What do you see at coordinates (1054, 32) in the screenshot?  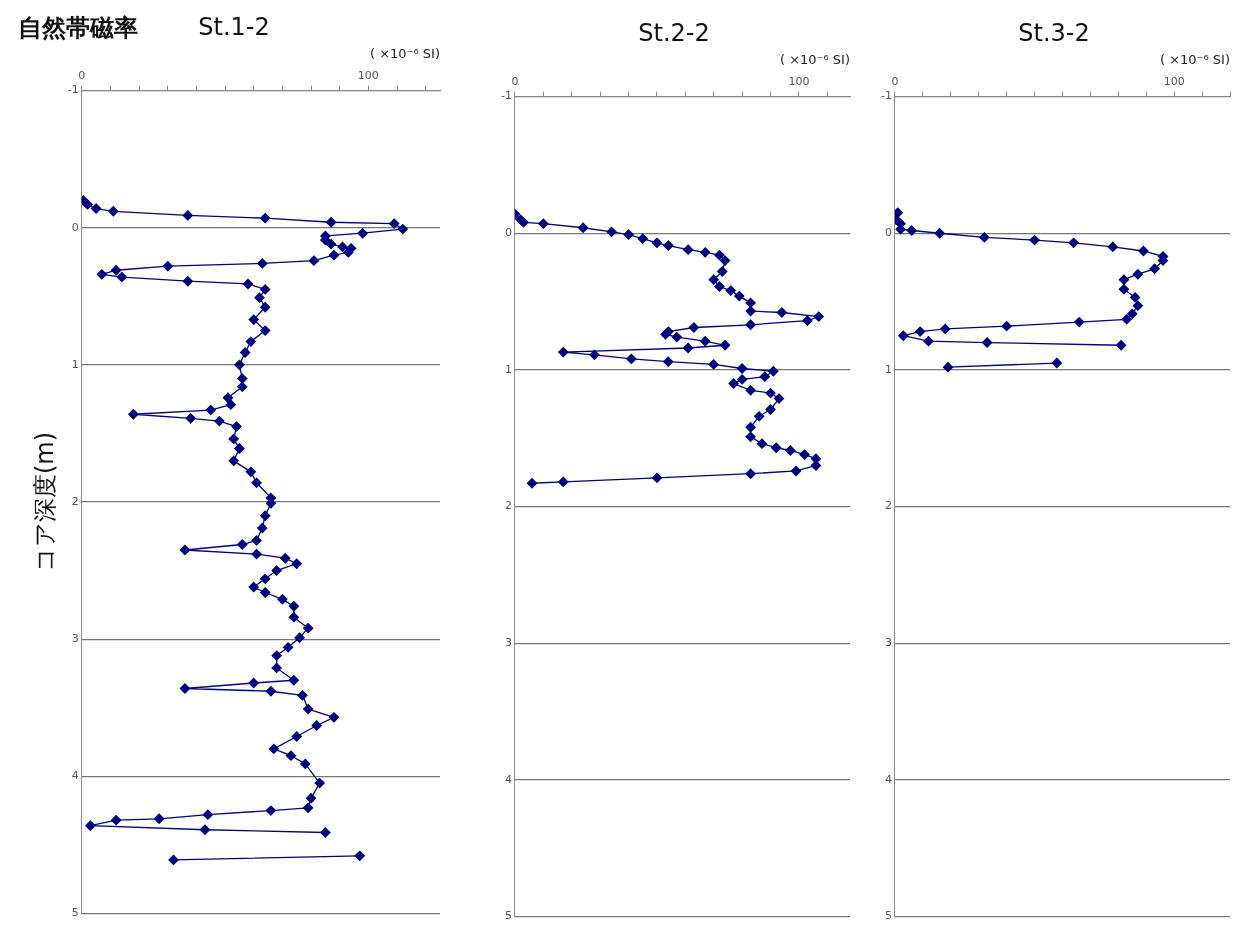 I see `chart-title: St.3-2` at bounding box center [1054, 32].